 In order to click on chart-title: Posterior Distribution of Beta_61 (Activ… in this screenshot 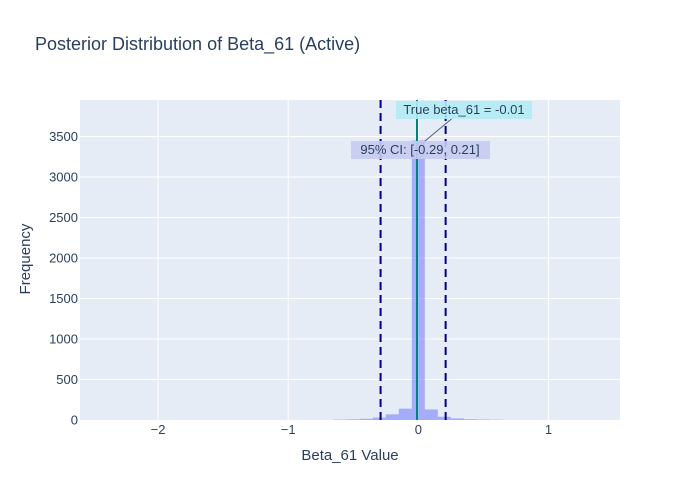, I will do `click(197, 44)`.